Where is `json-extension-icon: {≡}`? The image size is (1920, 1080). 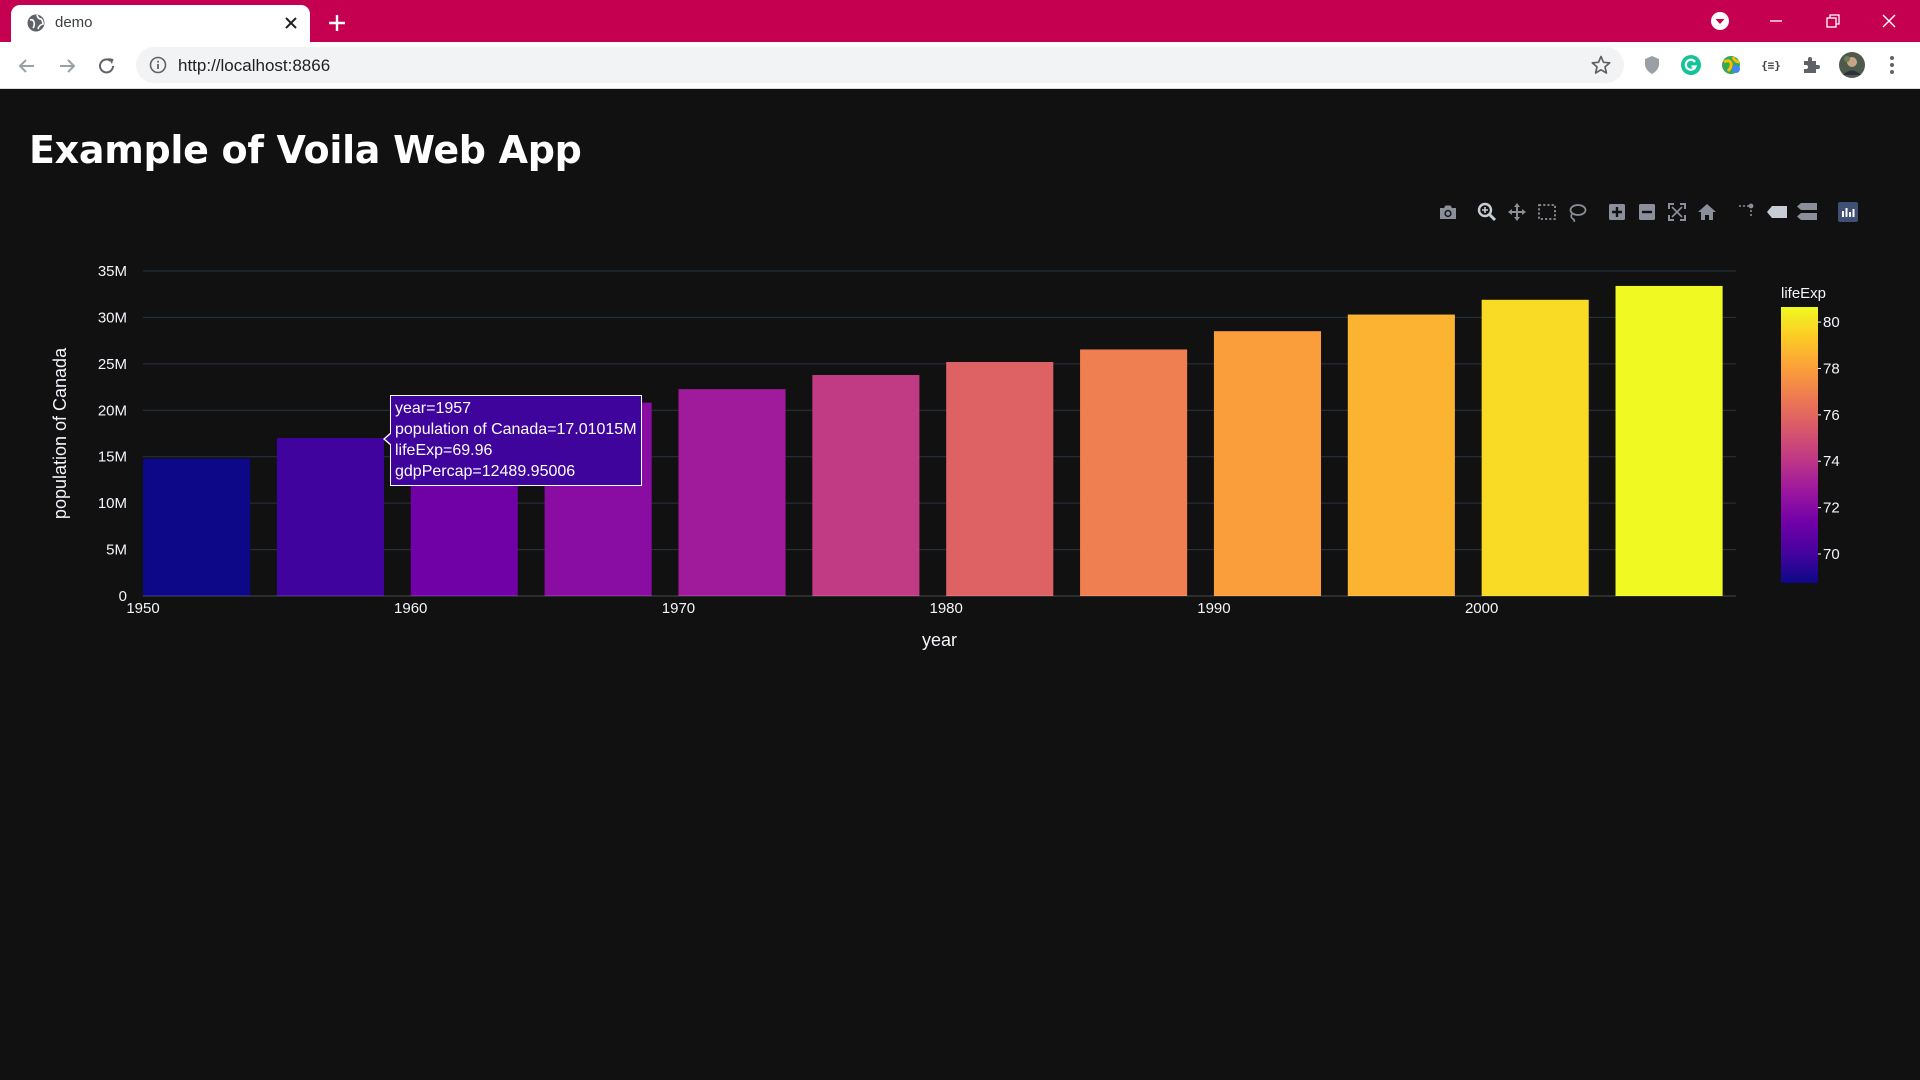 json-extension-icon: {≡} is located at coordinates (1771, 65).